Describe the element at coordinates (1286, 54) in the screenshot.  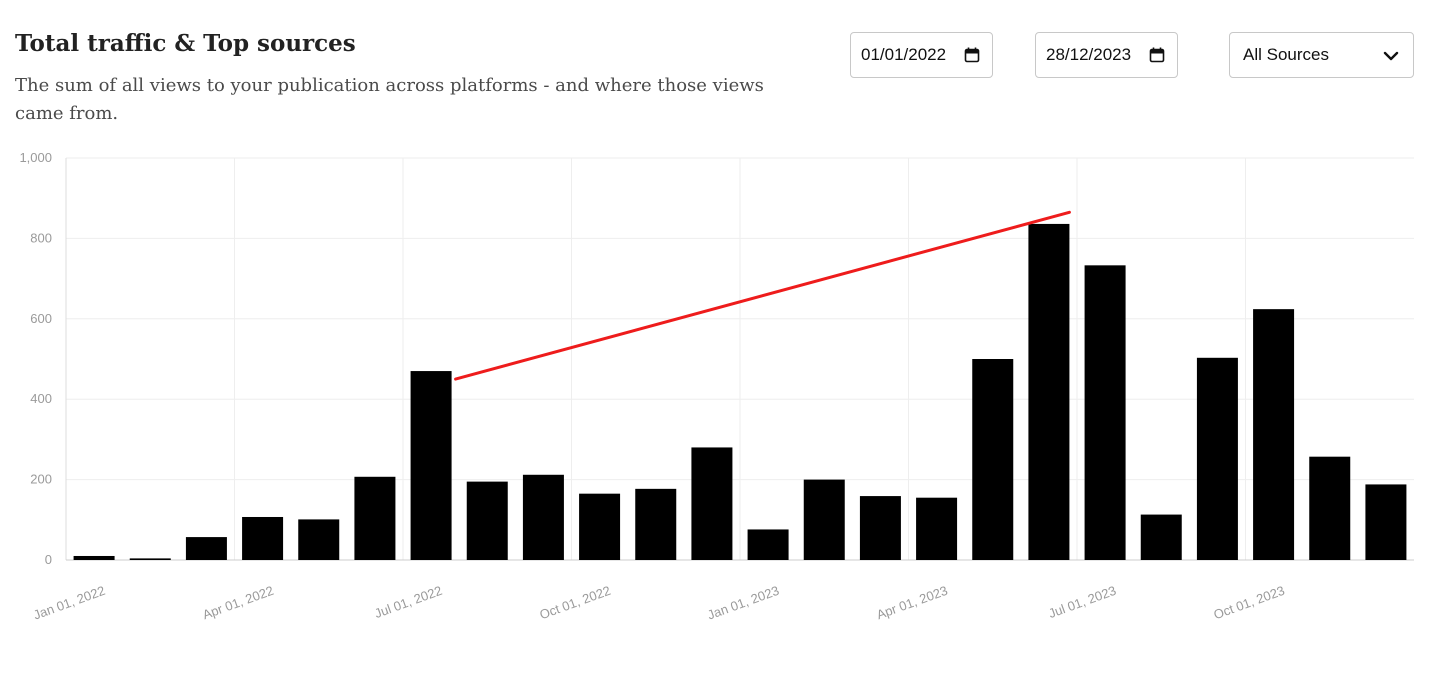
I see `source-select-value: All Sources` at that location.